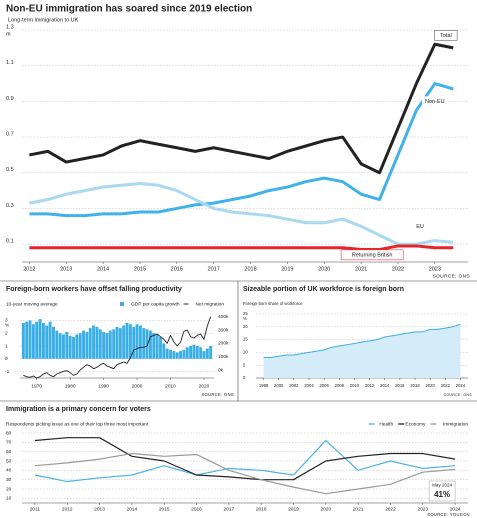 This screenshot has height=518, width=477. Describe the element at coordinates (10, 242) in the screenshot. I see `y-tick-label: 0.1` at that location.